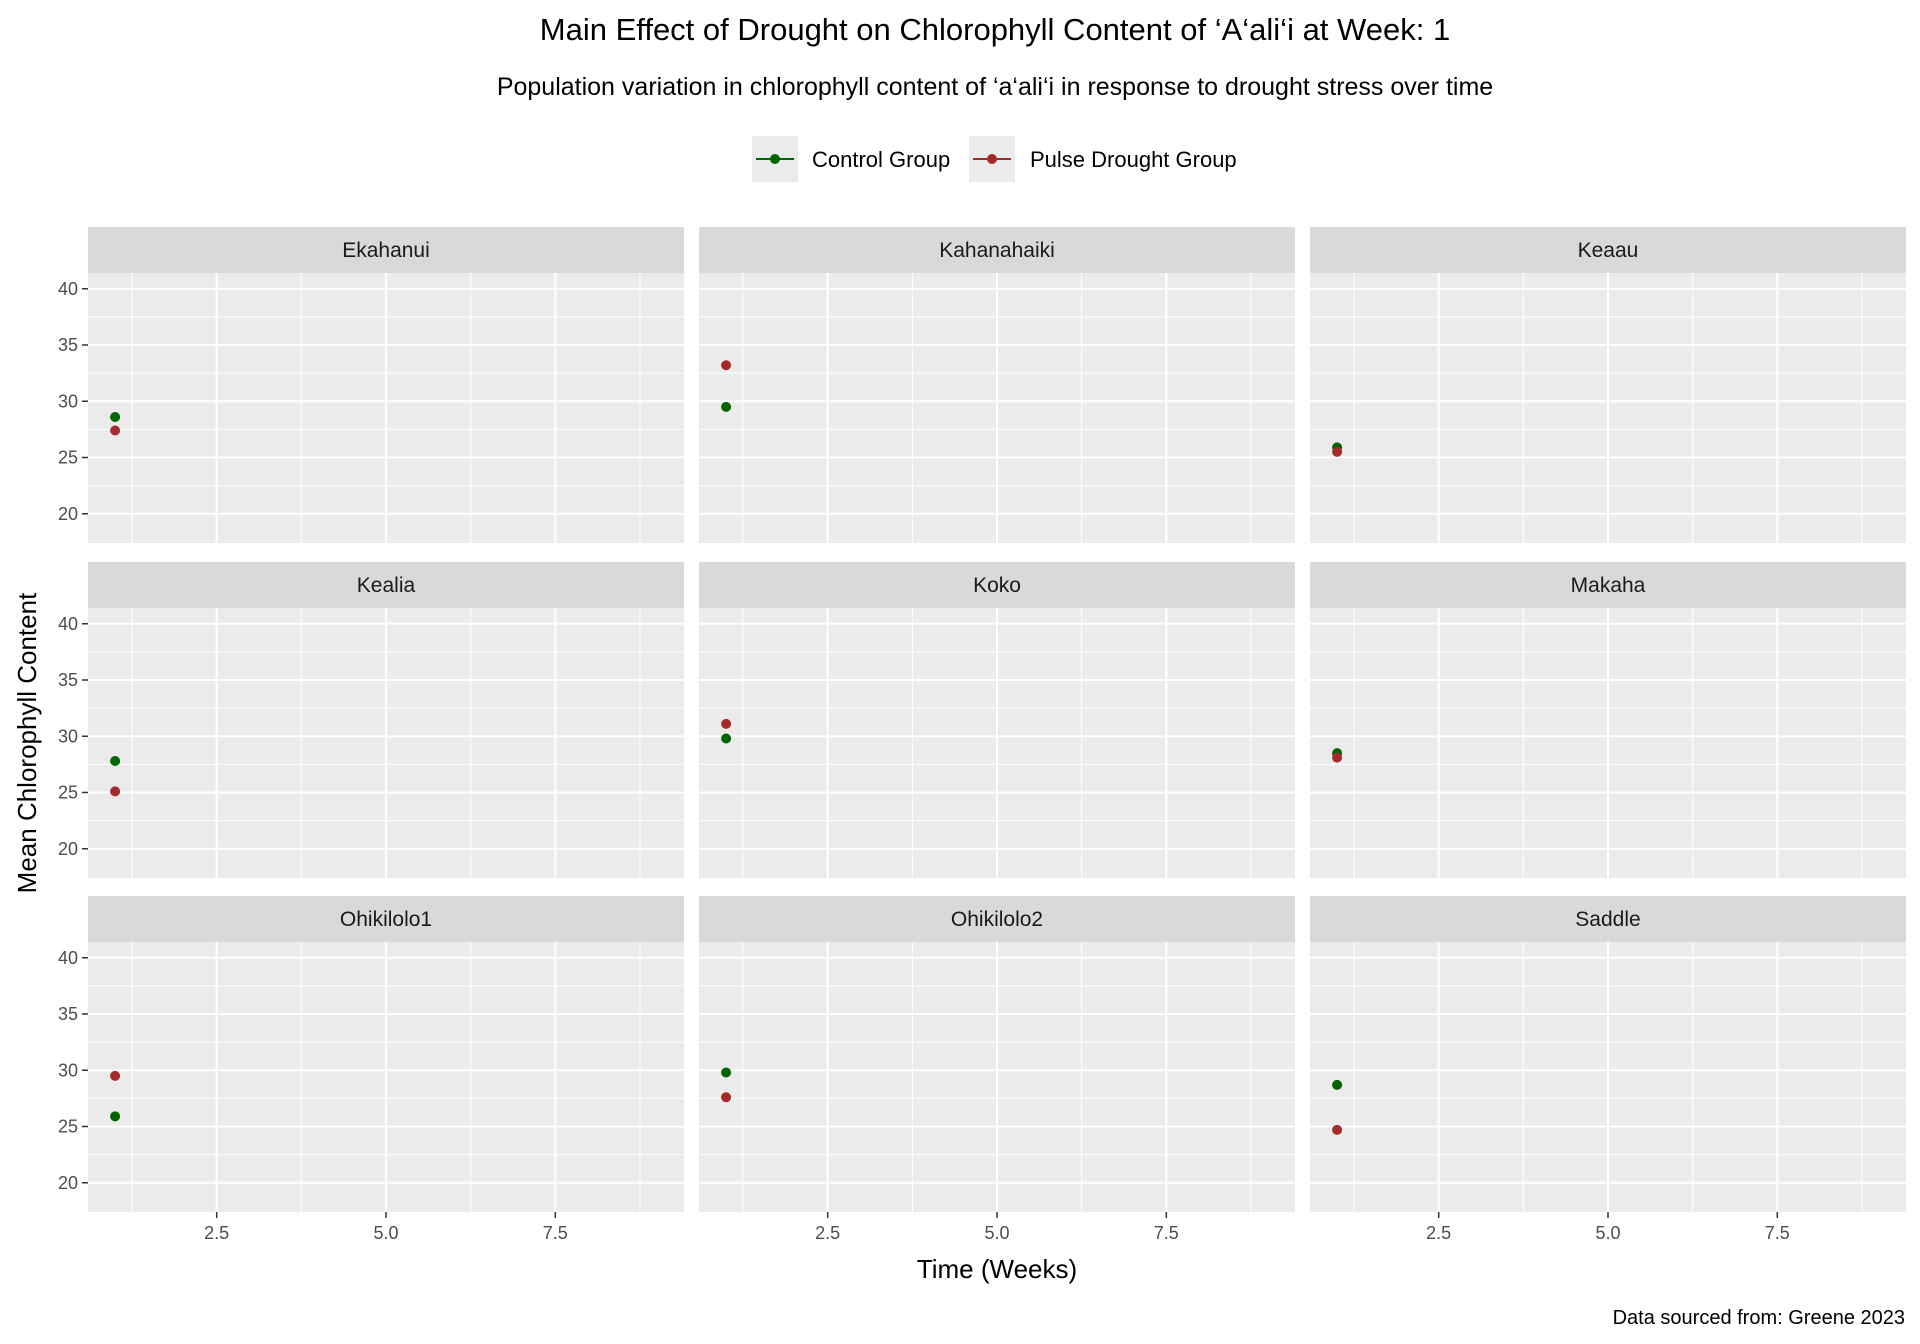 This screenshot has height=1344, width=1920. What do you see at coordinates (997, 720) in the screenshot?
I see `facet-panel: Koko` at bounding box center [997, 720].